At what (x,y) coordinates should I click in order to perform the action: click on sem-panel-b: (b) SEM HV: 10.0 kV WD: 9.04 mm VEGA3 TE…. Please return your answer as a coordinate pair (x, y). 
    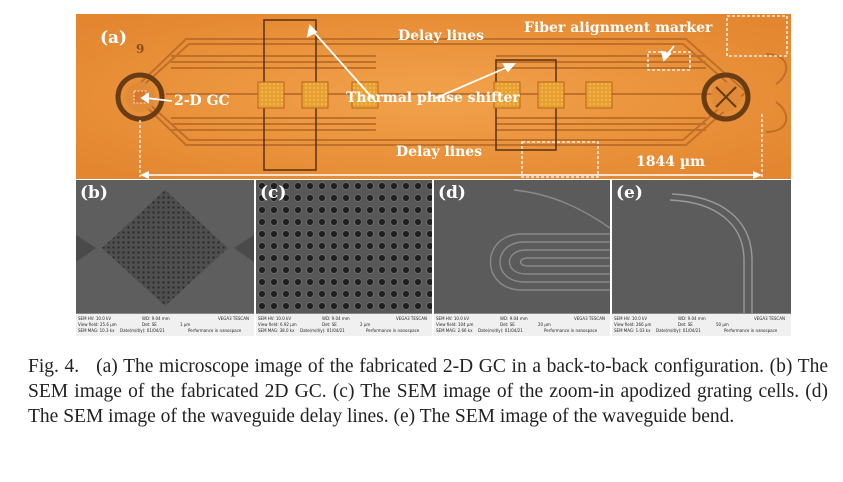
    Looking at the image, I should click on (165, 258).